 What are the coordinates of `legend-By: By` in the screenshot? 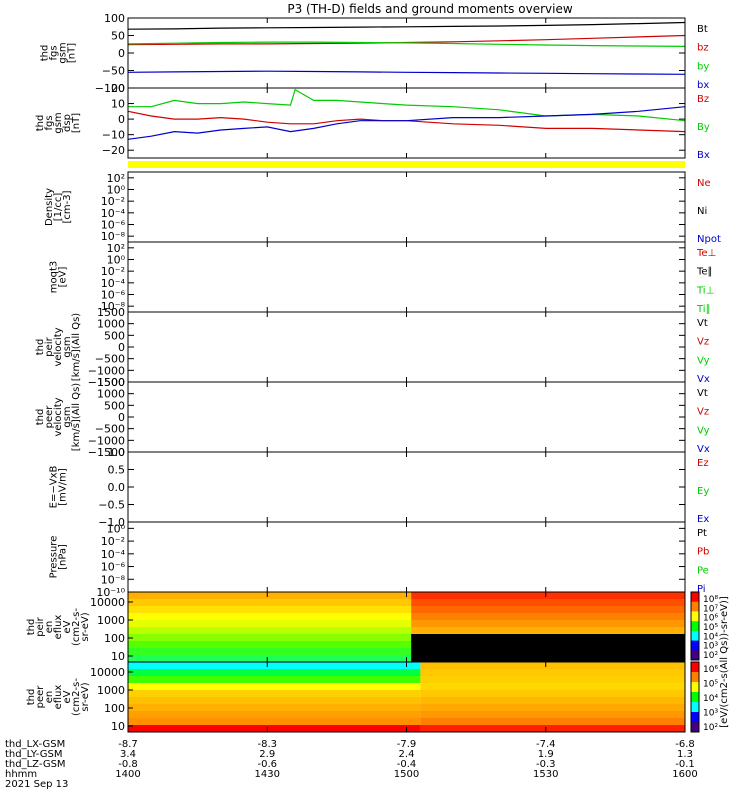 It's located at (703, 127).